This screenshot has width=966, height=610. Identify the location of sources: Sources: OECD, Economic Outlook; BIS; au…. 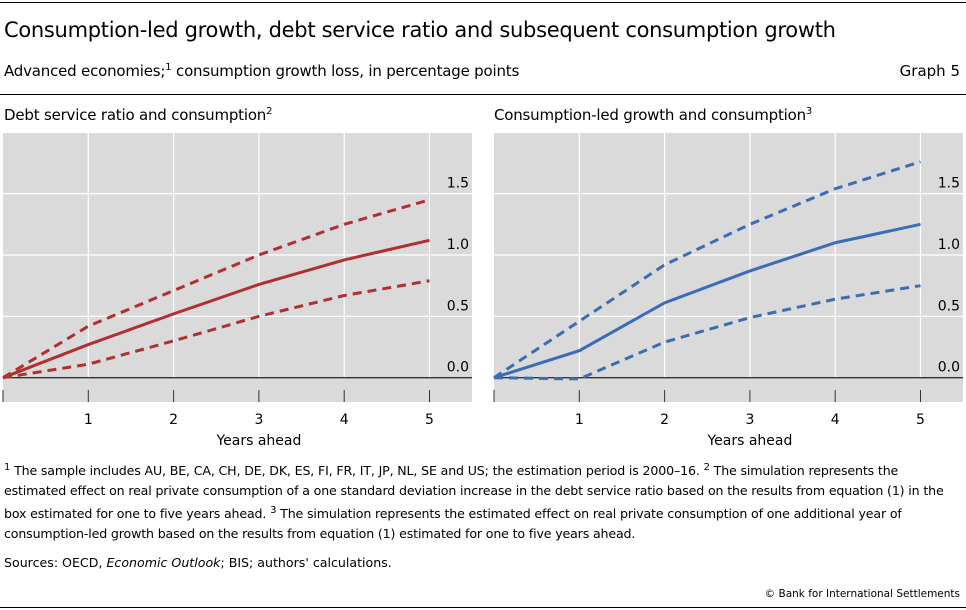
(198, 562).